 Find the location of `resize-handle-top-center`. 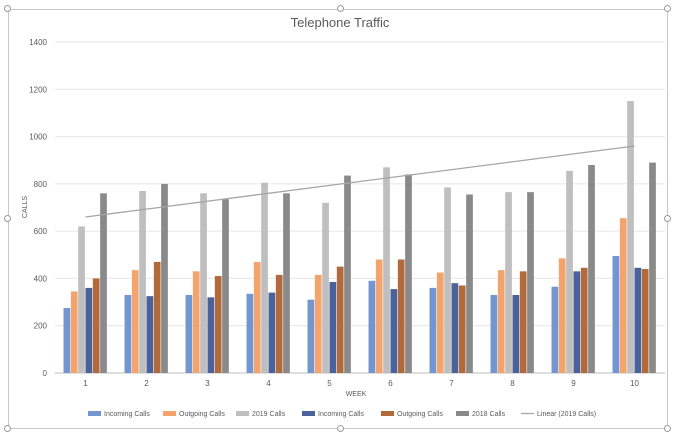

resize-handle-top-center is located at coordinates (340, 8).